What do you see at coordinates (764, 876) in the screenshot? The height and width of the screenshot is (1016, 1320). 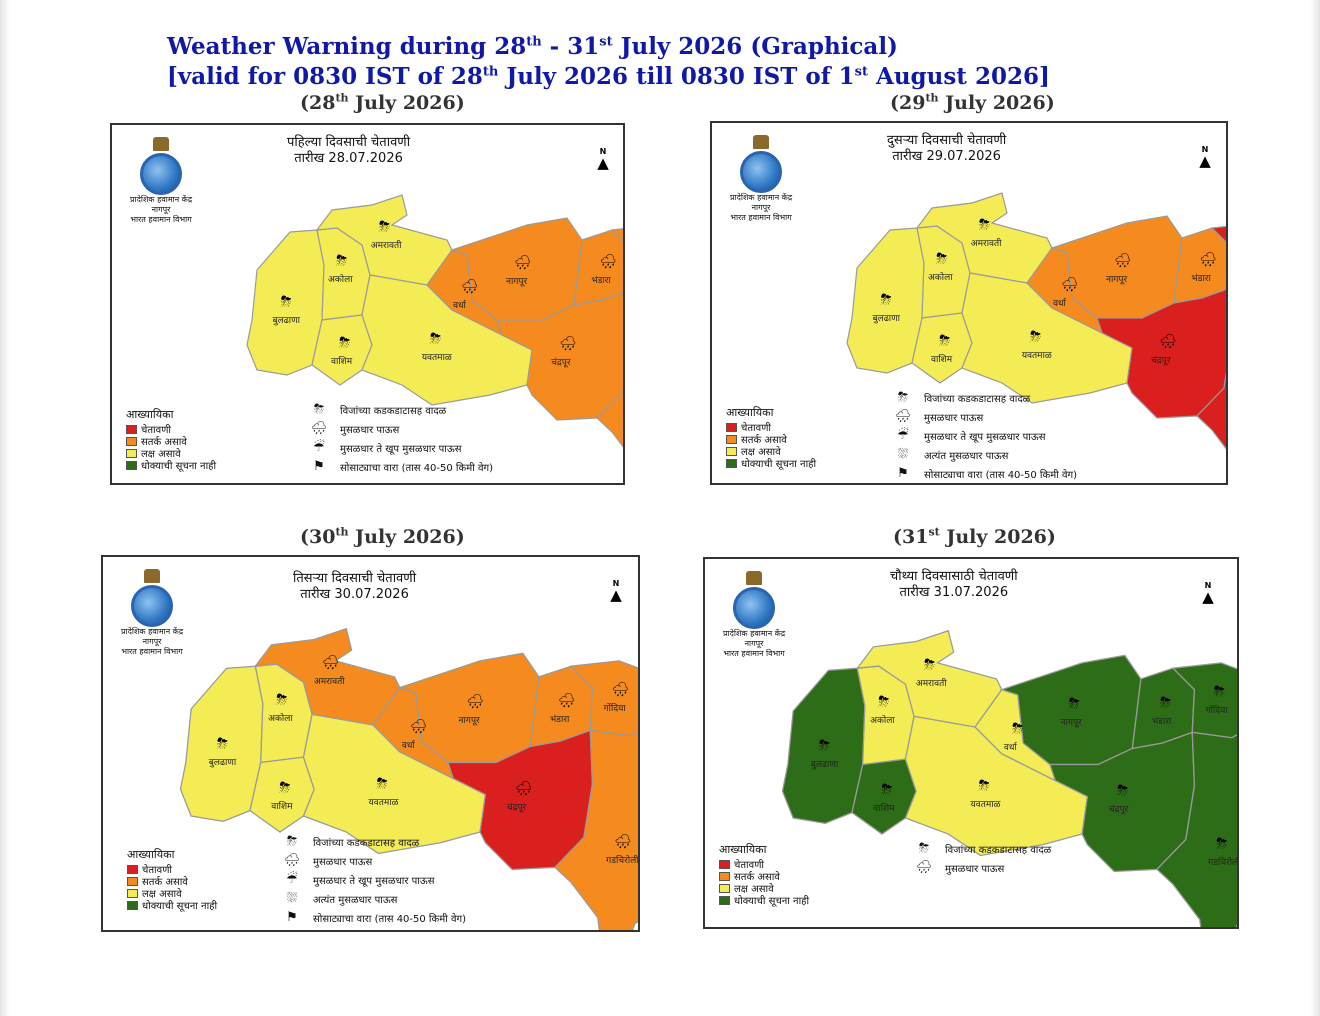 I see `legend-item: सतर्क असावे` at bounding box center [764, 876].